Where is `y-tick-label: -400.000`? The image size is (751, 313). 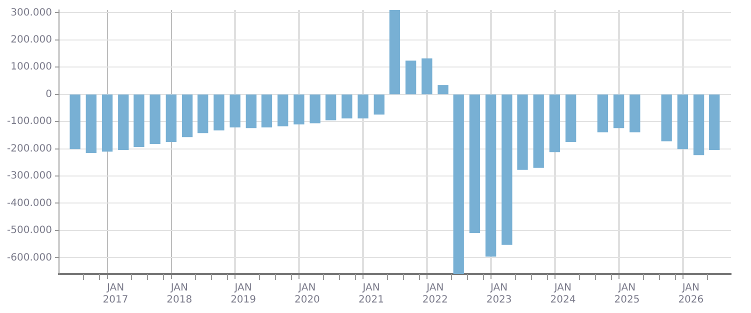
y-tick-label: -400.000 is located at coordinates (29, 203).